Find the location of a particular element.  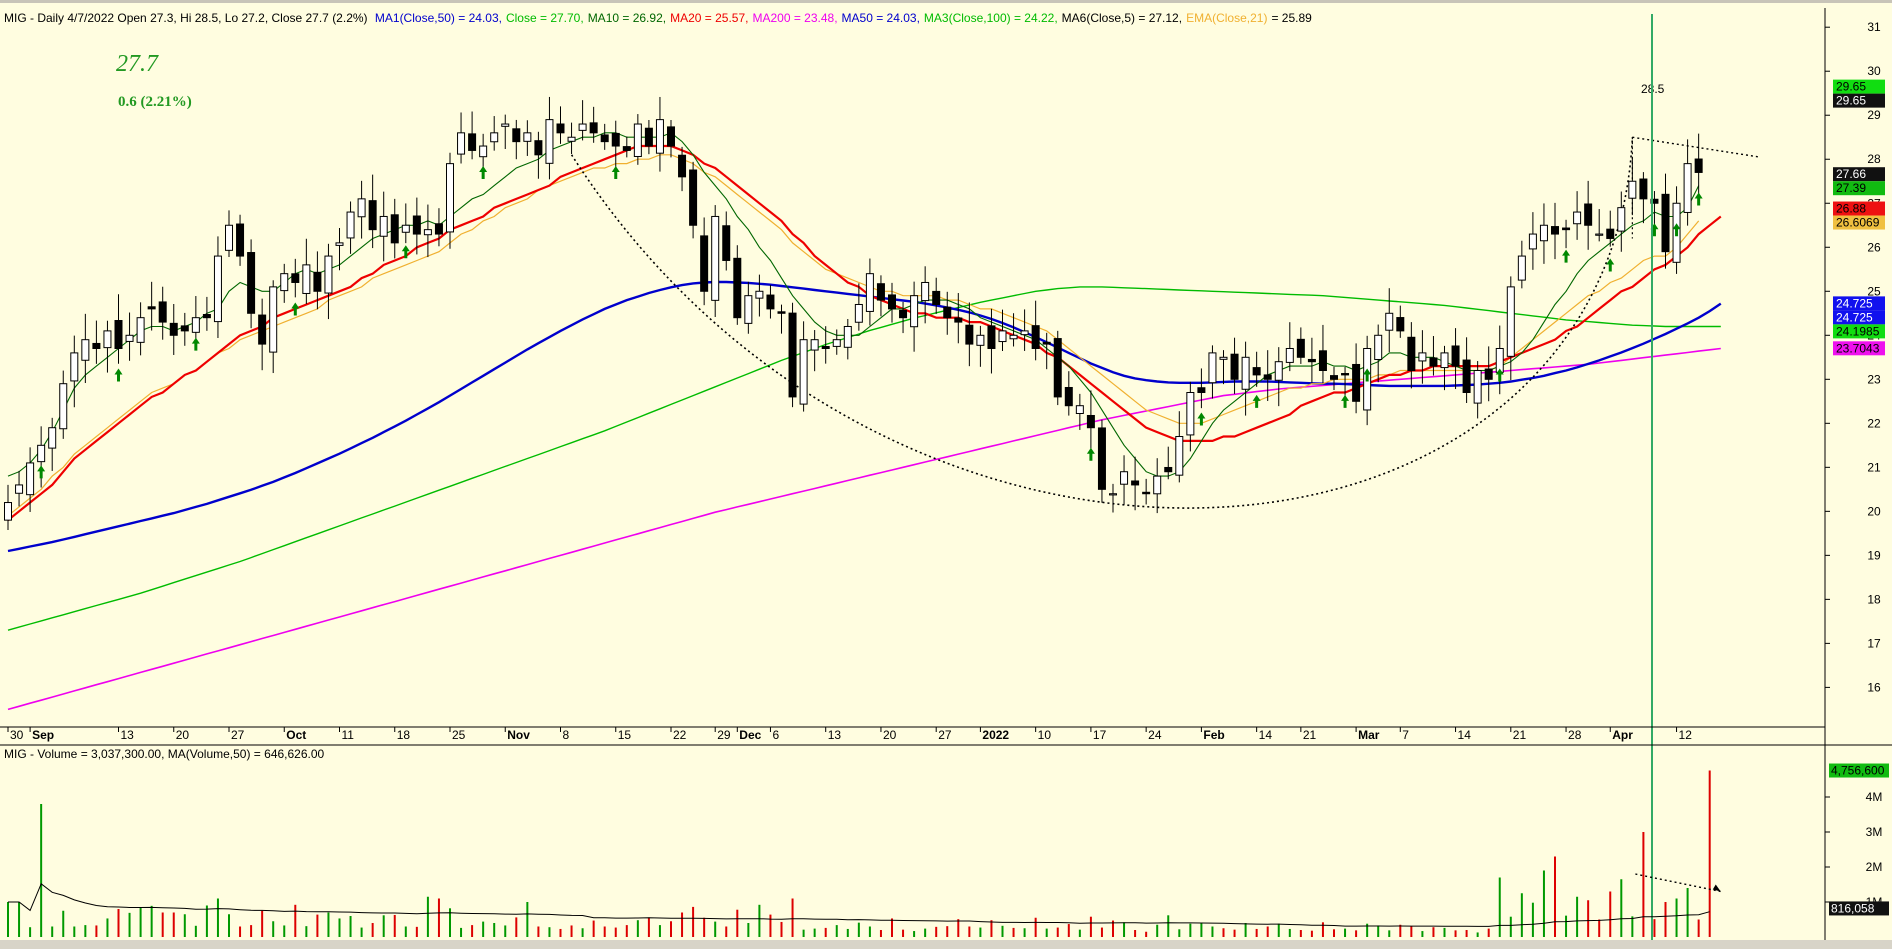

price-tick-label: 16 is located at coordinates (1874, 687).